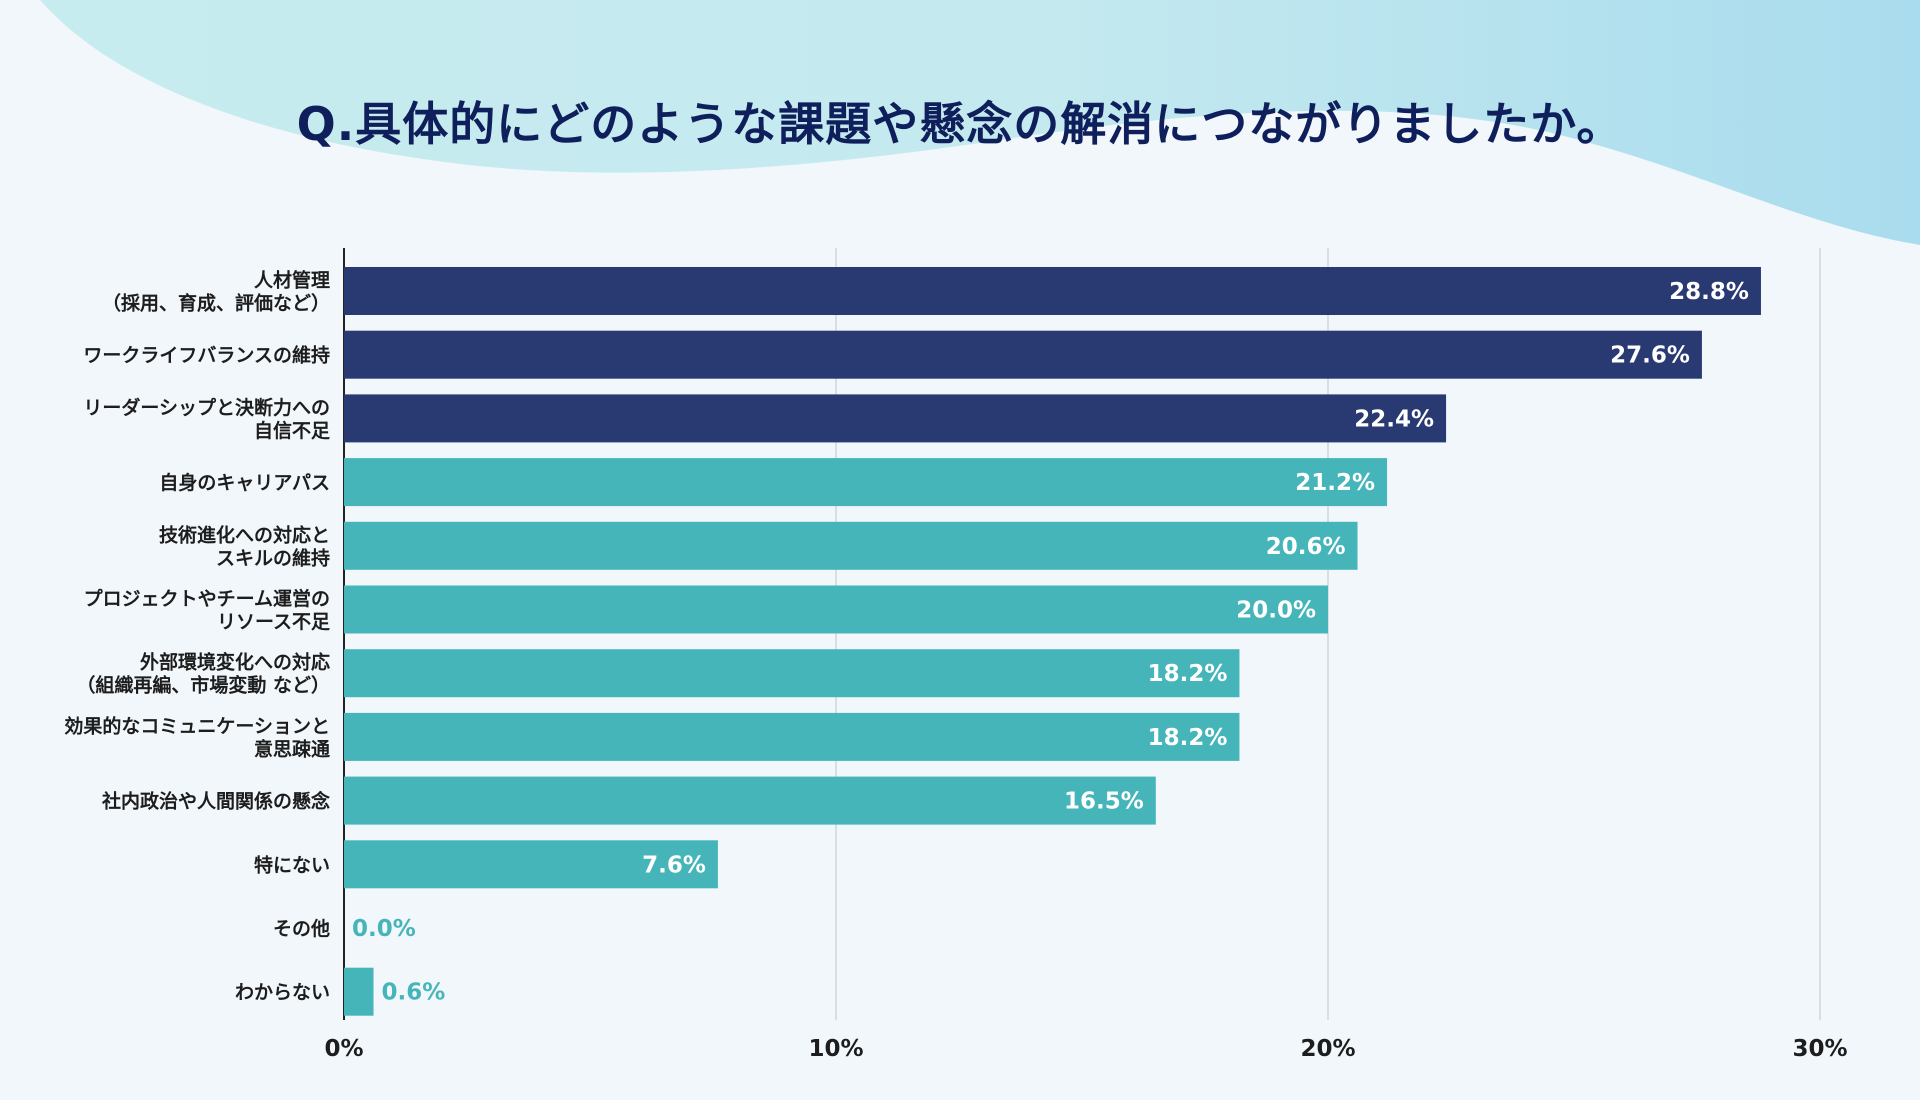  Describe the element at coordinates (206, 355) in the screenshot. I see `category-label-2: ワークライフバランスの維持` at that location.